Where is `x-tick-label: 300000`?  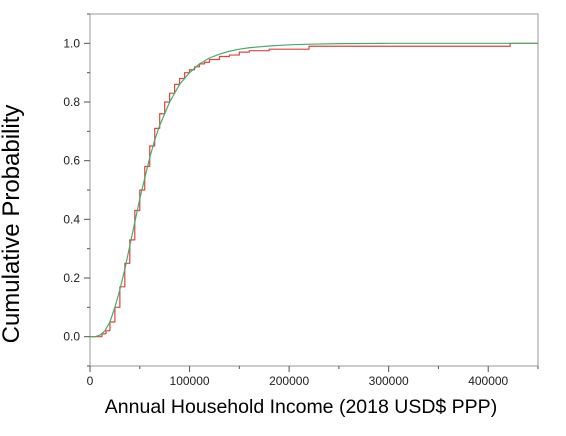 x-tick-label: 300000 is located at coordinates (389, 381).